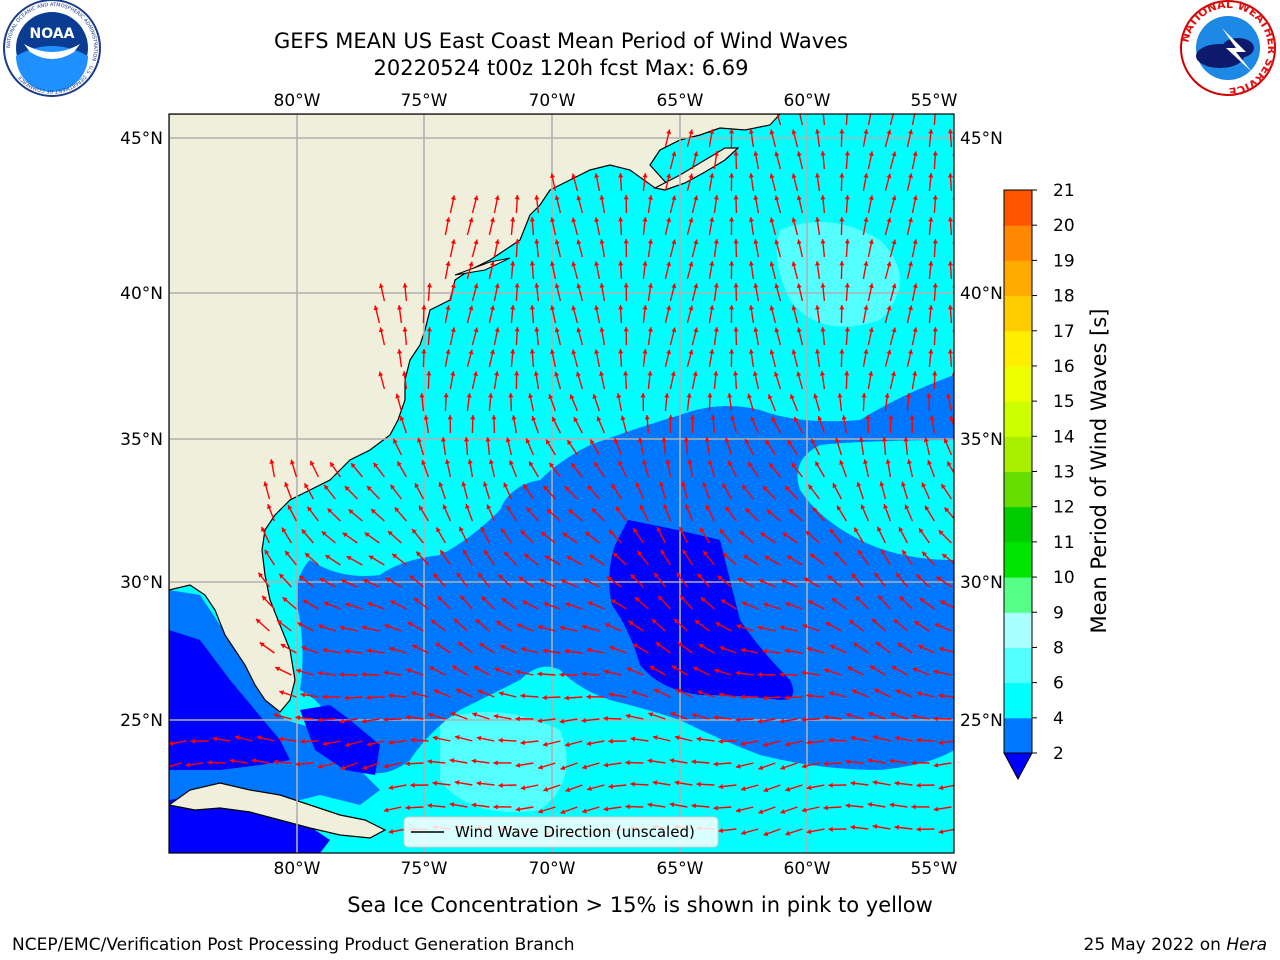 The width and height of the screenshot is (1280, 960). I want to click on lon-label-top-55w: 55°W, so click(934, 101).